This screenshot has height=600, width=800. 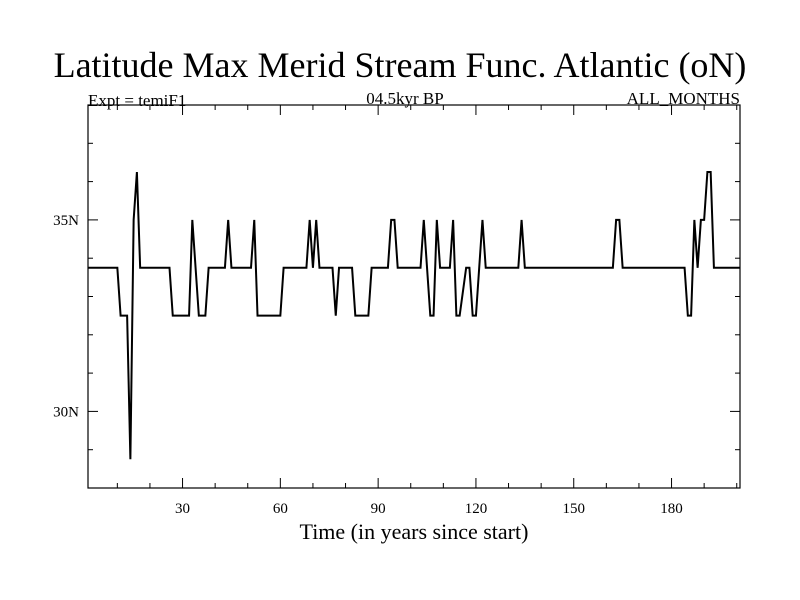 What do you see at coordinates (683, 98) in the screenshot?
I see `months-label: ALL_MONTHS` at bounding box center [683, 98].